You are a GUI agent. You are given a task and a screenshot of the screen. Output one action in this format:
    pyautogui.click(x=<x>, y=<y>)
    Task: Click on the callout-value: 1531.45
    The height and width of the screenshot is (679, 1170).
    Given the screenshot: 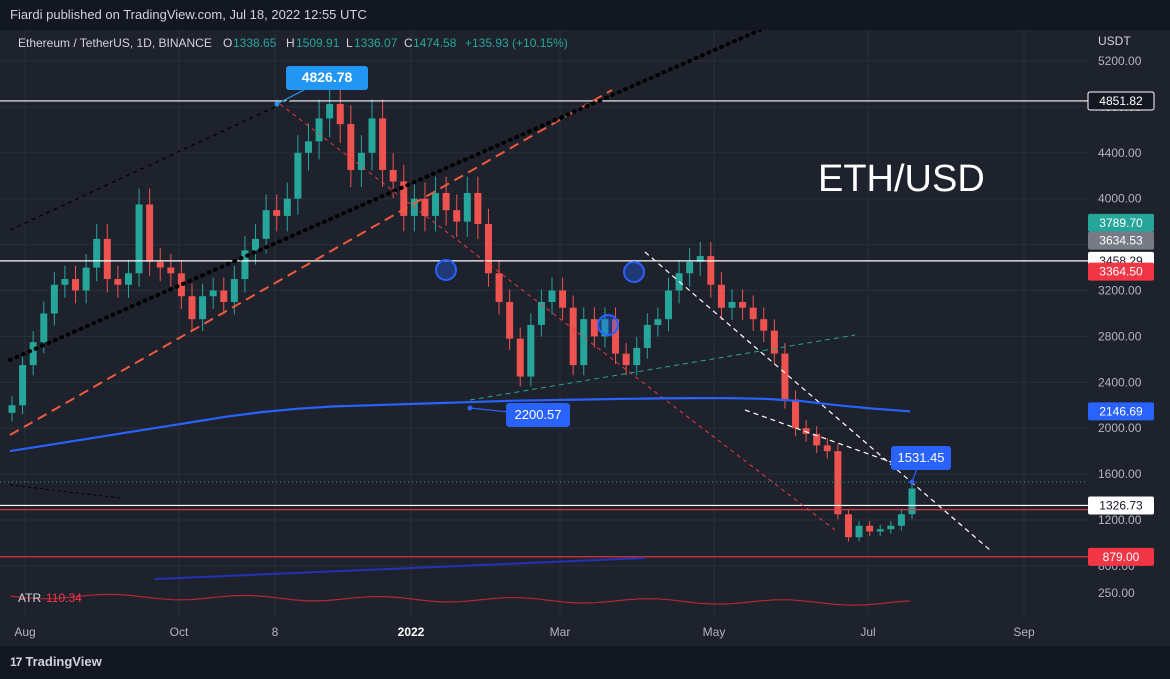 What is the action you would take?
    pyautogui.click(x=921, y=457)
    